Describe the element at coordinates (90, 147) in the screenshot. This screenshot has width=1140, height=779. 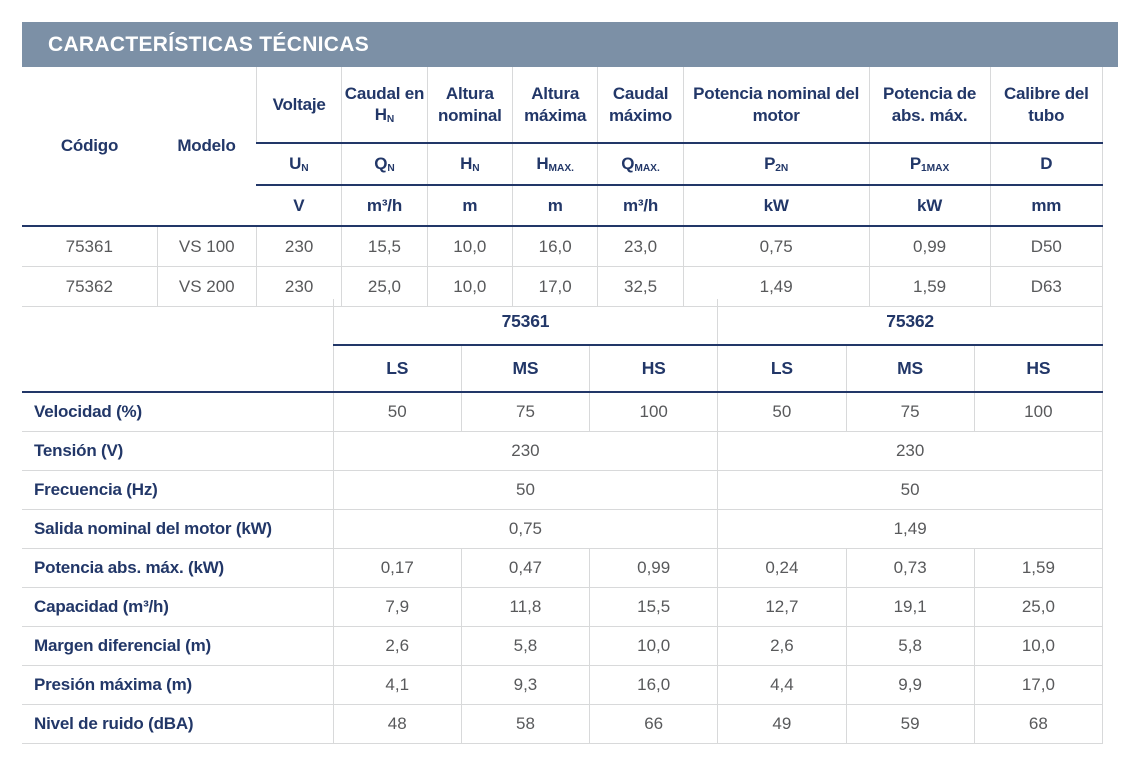
I see `col-header-codigo: Código` at that location.